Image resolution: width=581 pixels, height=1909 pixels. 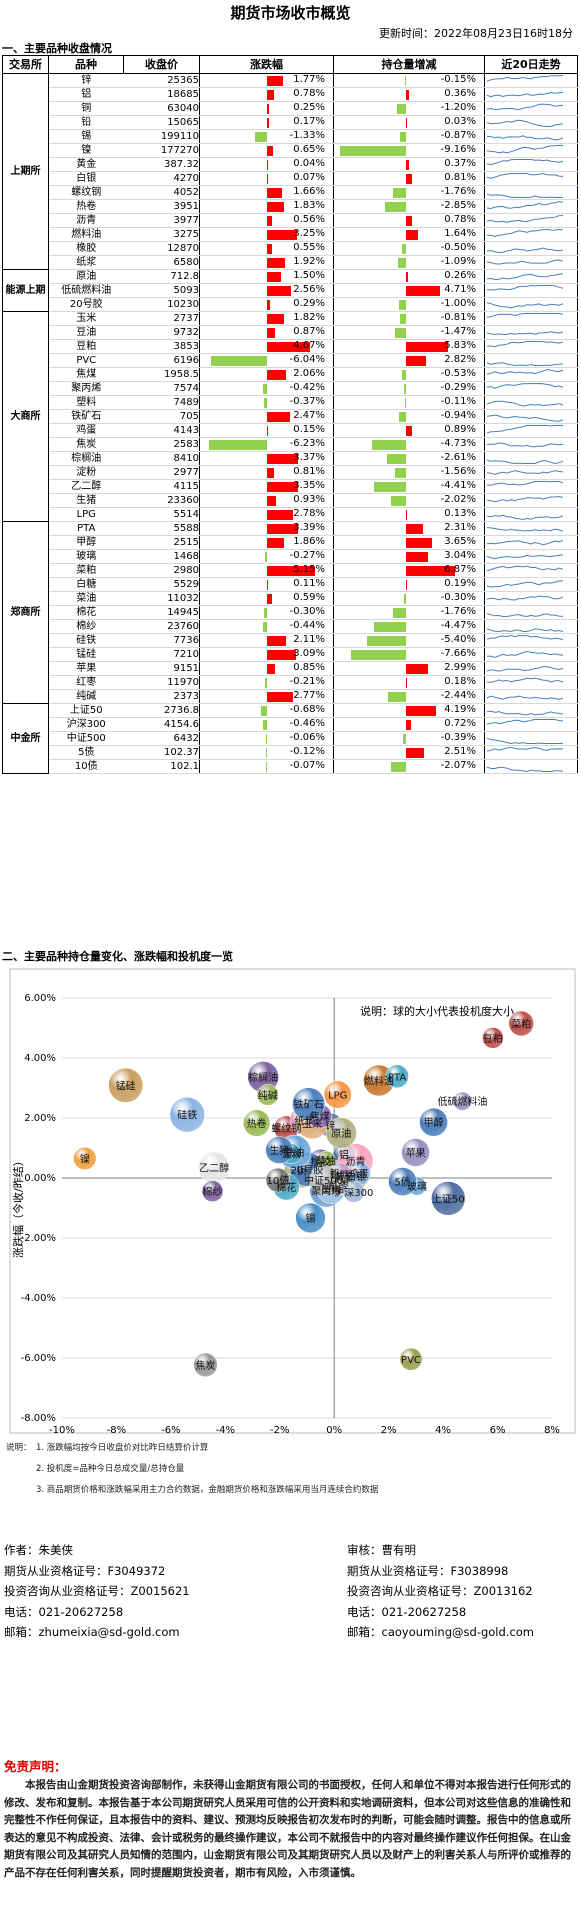 What do you see at coordinates (389, 1430) in the screenshot?
I see `x-tick-label: 2%` at bounding box center [389, 1430].